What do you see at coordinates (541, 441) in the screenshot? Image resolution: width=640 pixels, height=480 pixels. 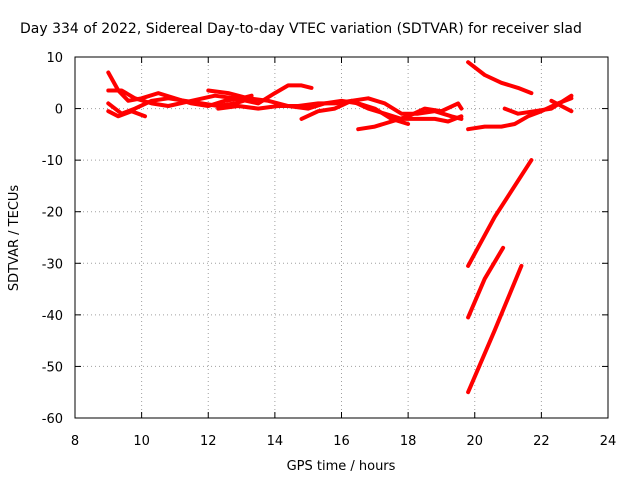 I see `x-tick-label: 22` at bounding box center [541, 441].